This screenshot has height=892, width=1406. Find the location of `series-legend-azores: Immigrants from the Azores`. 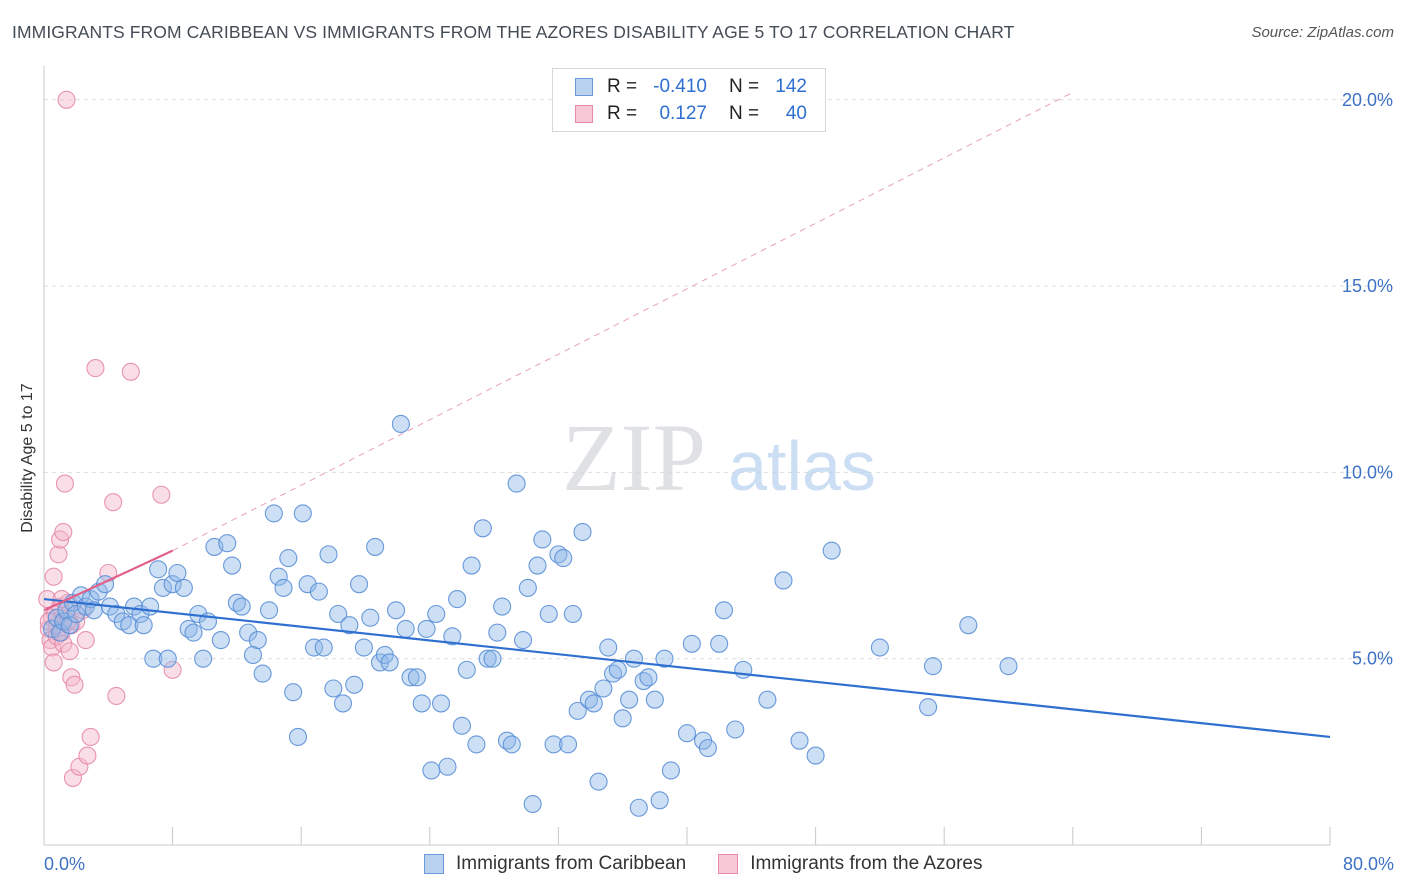

series-legend-azores: Immigrants from the Azores is located at coordinates (850, 864).